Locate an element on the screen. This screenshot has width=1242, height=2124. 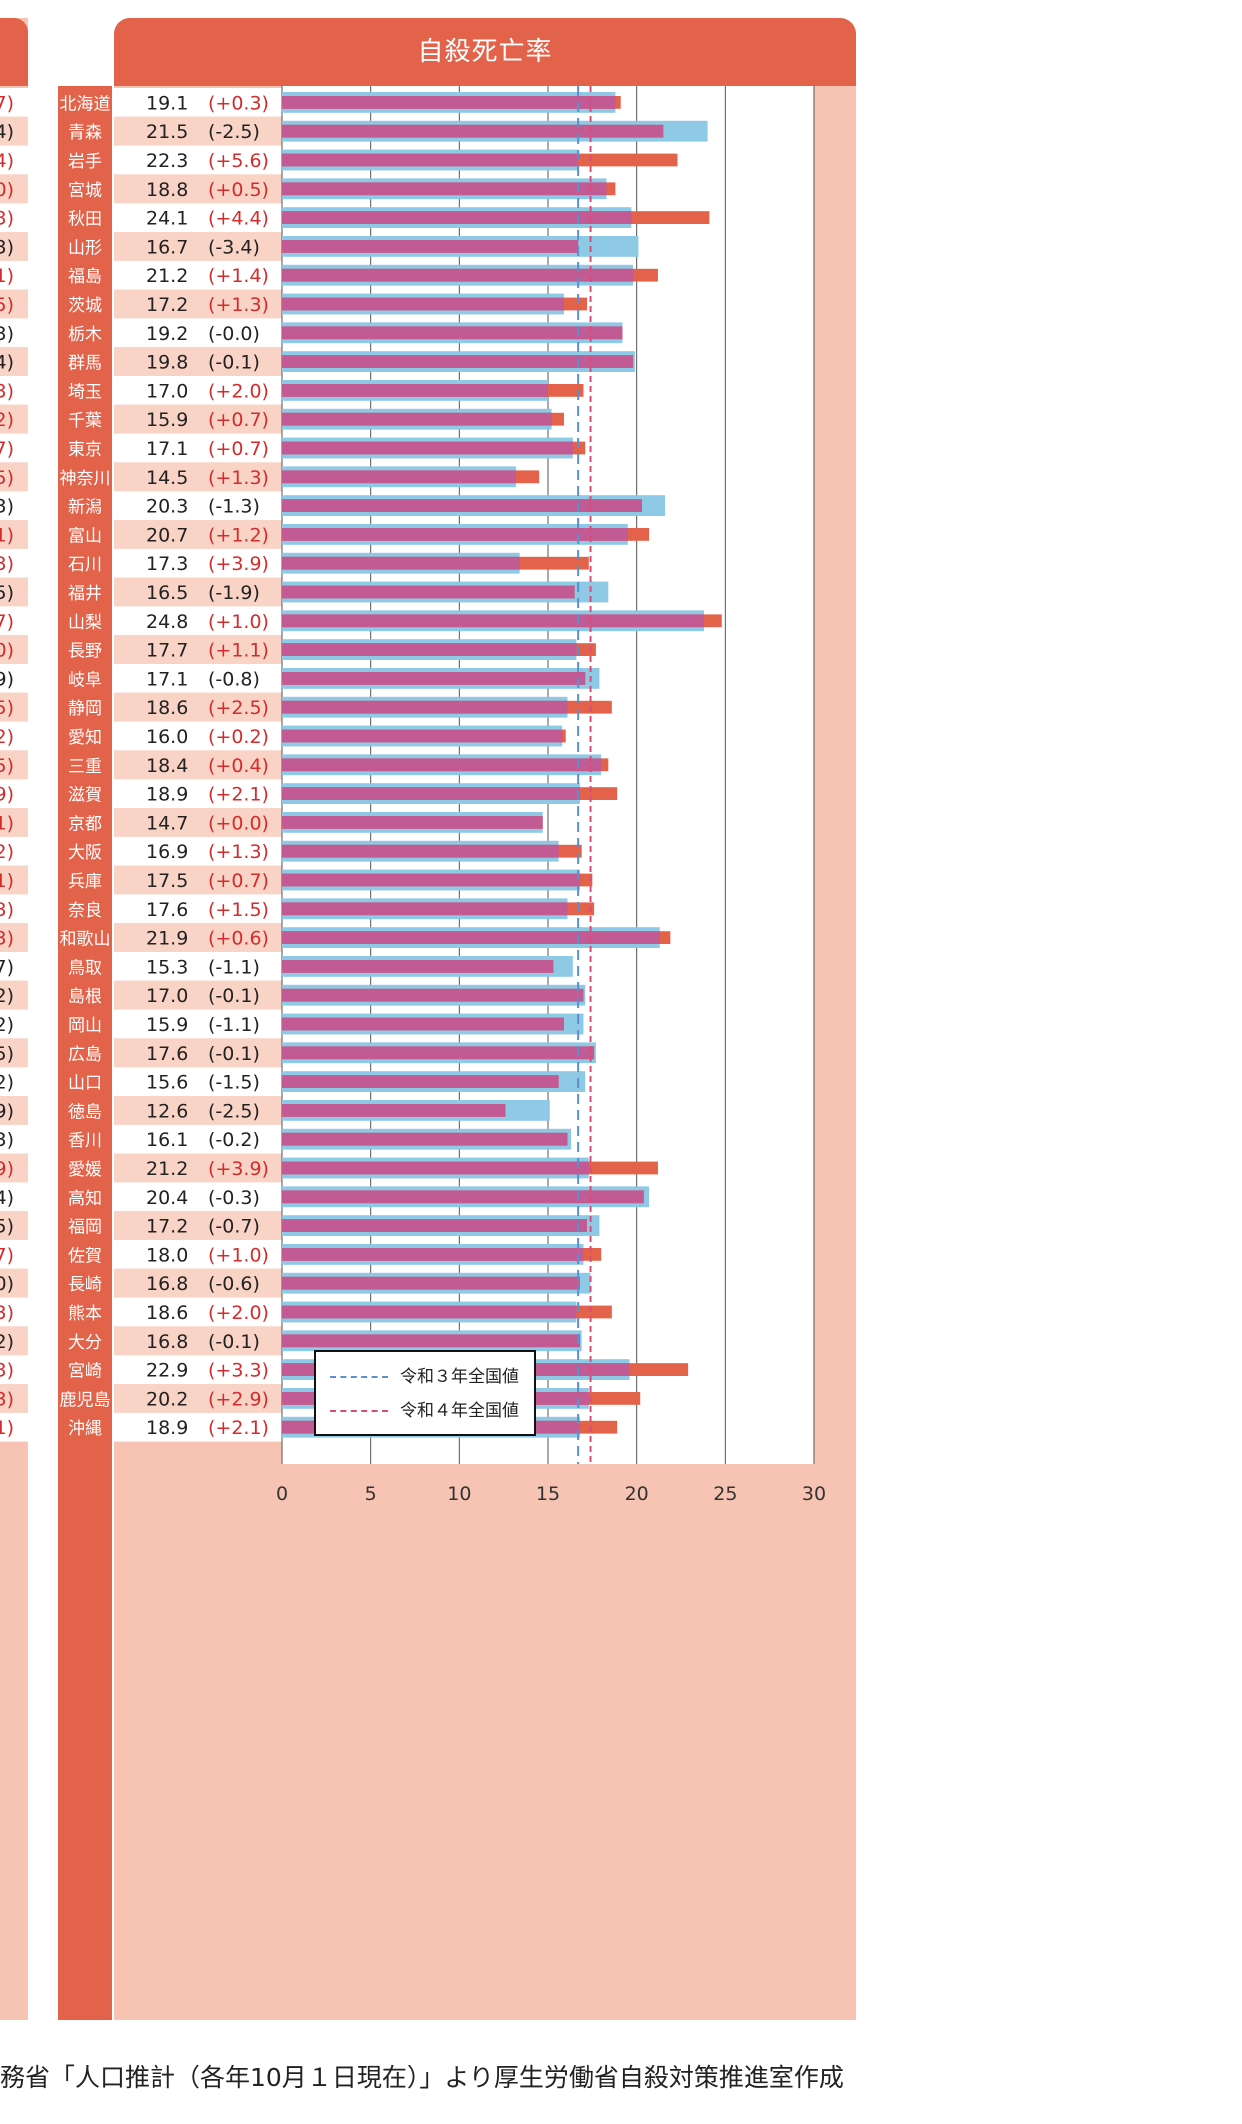
change-label: (+1.0) is located at coordinates (238, 622).